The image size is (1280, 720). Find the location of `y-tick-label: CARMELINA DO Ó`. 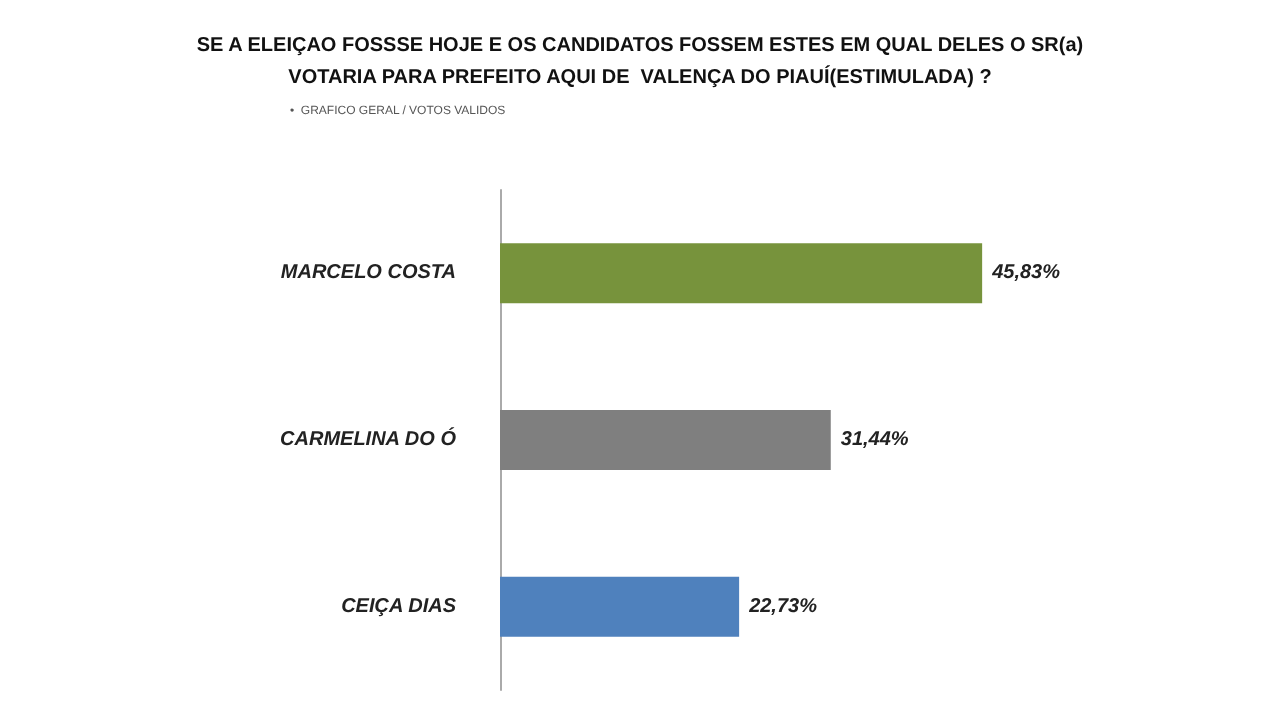

y-tick-label: CARMELINA DO Ó is located at coordinates (368, 439).